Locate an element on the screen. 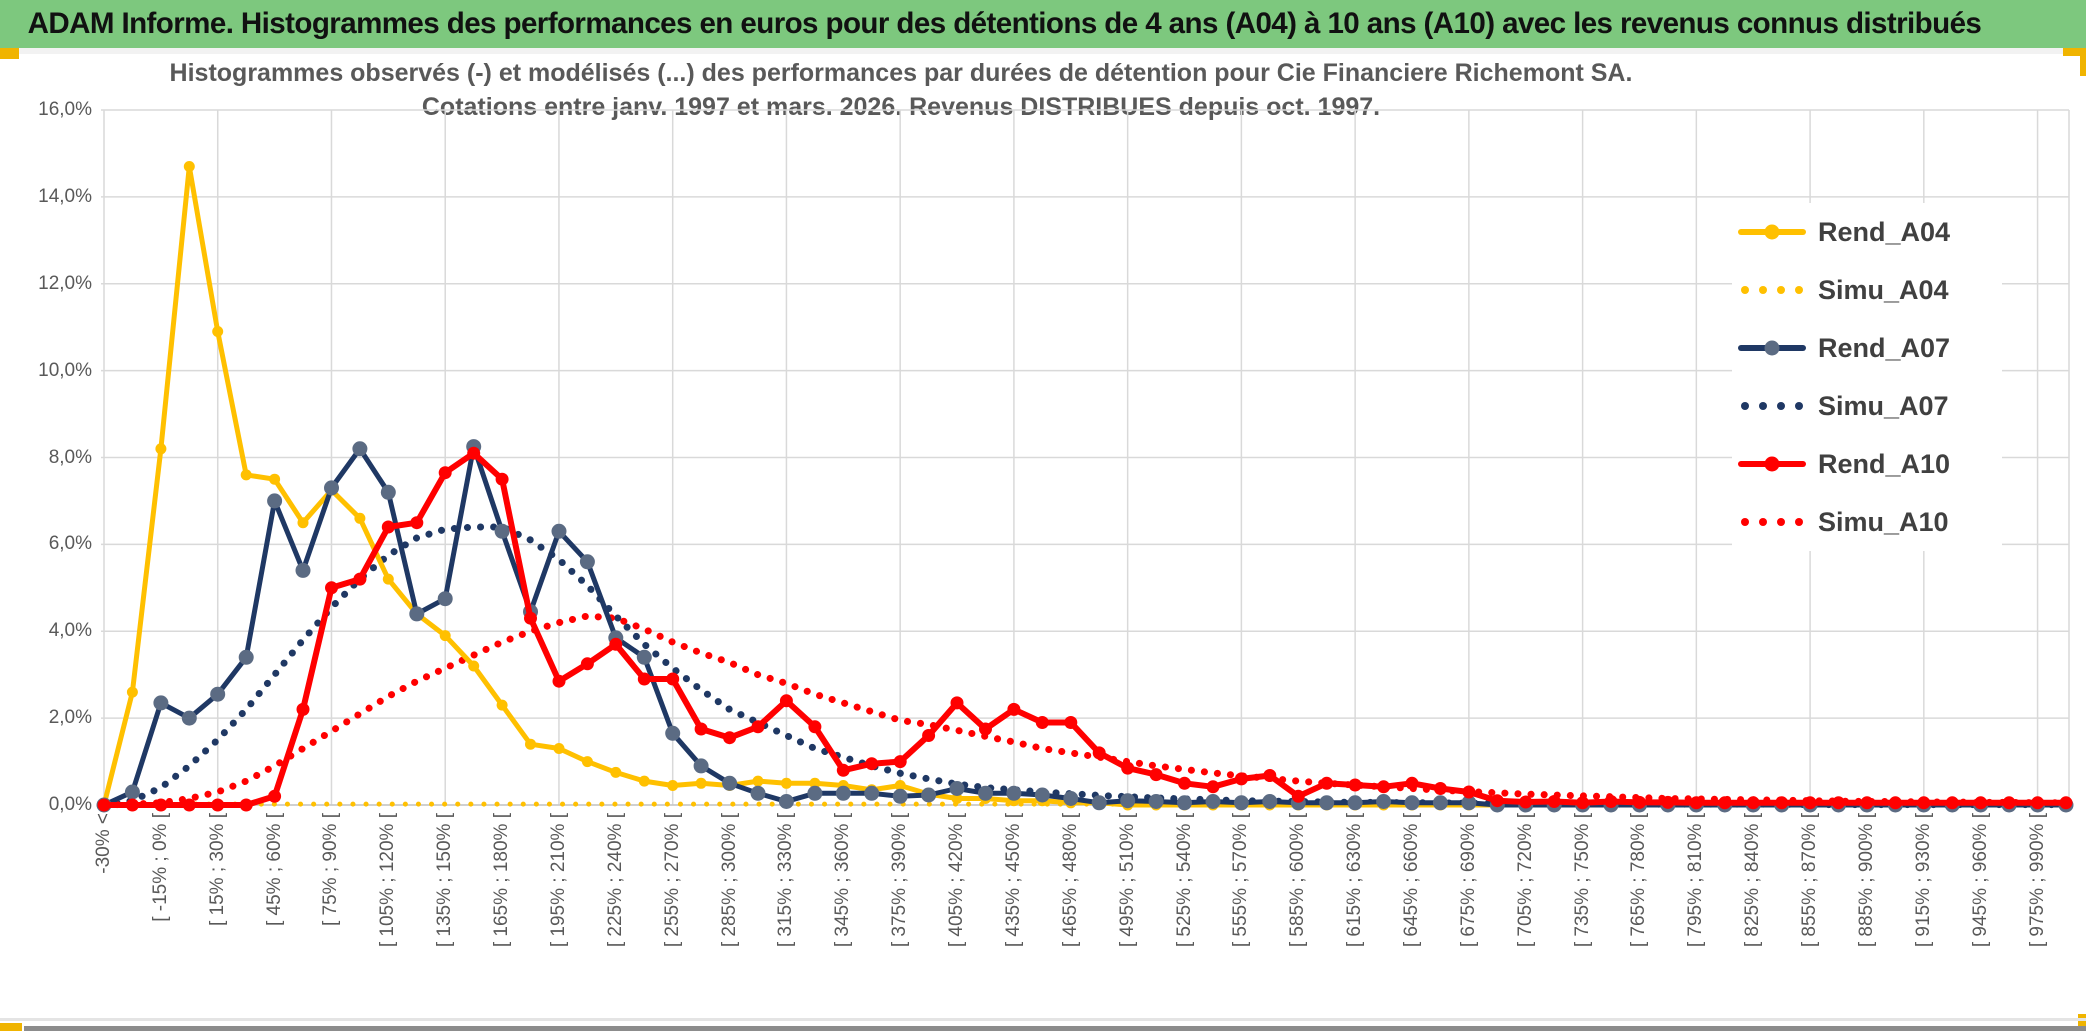 This screenshot has height=1031, width=2086. simu-a07-dots-icon is located at coordinates (1772, 406).